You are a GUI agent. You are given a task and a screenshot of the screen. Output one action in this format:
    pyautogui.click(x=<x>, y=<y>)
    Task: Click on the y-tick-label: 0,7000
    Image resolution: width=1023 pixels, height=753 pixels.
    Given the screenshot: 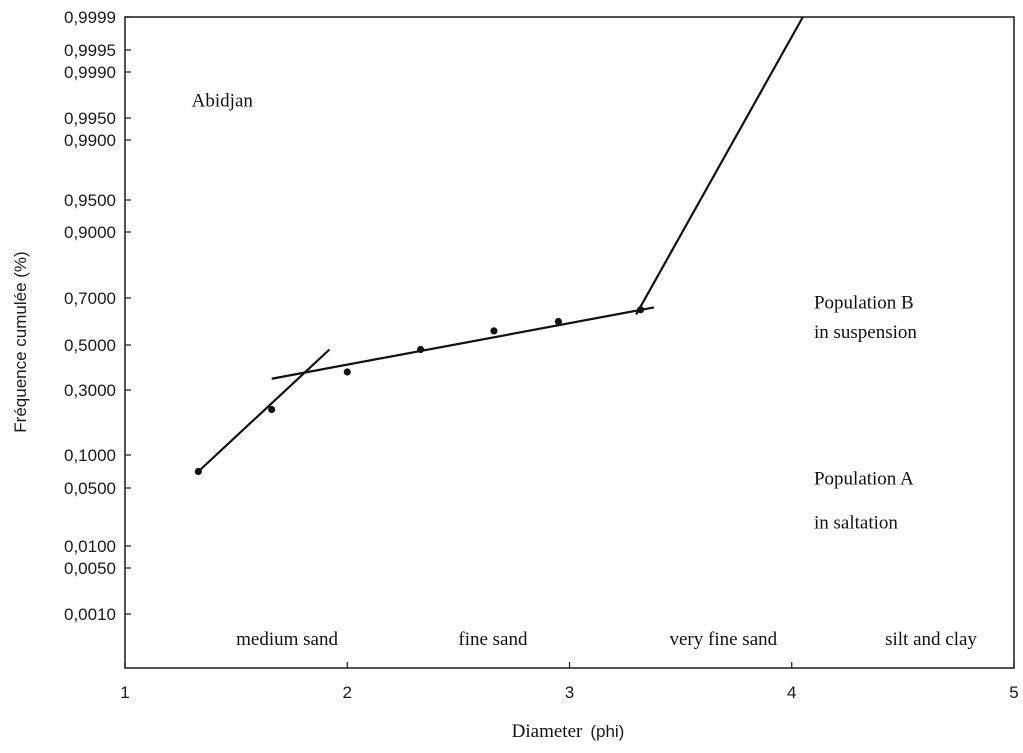 What is the action you would take?
    pyautogui.click(x=90, y=298)
    